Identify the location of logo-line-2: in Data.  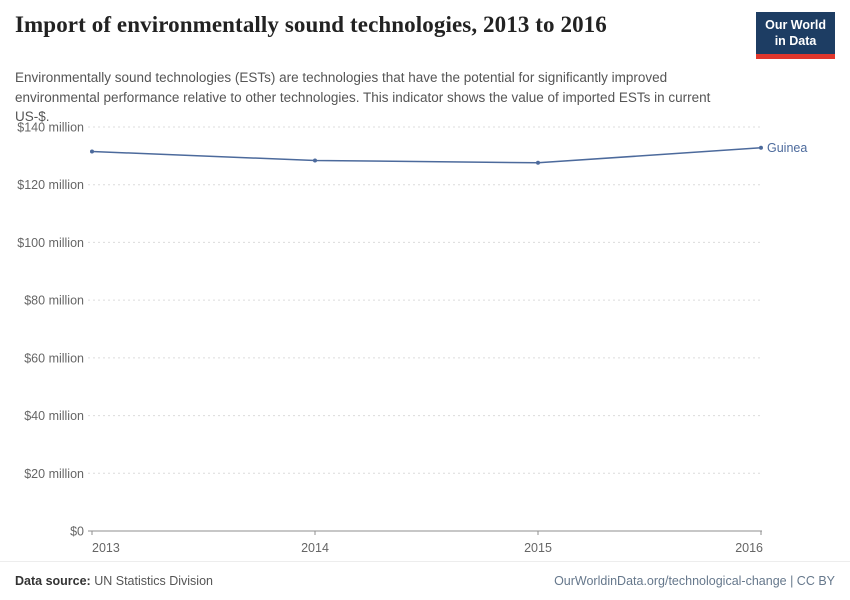
(795, 40).